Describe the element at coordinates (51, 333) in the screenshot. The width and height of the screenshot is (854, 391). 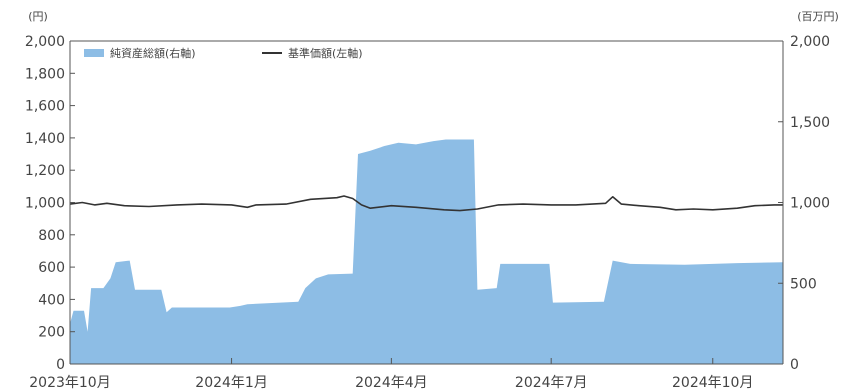
I see `left-tick-label: 200` at that location.